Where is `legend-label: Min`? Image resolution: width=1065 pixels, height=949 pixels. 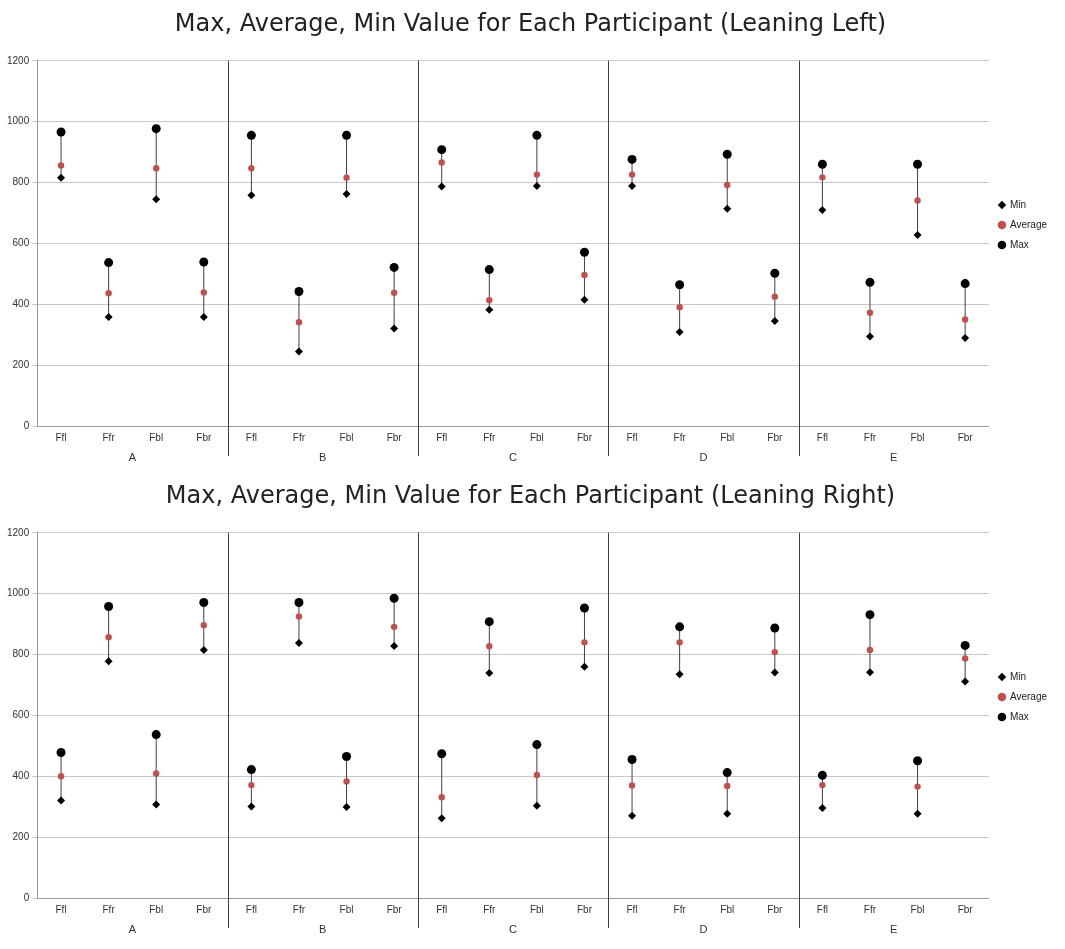 legend-label: Min is located at coordinates (1018, 676).